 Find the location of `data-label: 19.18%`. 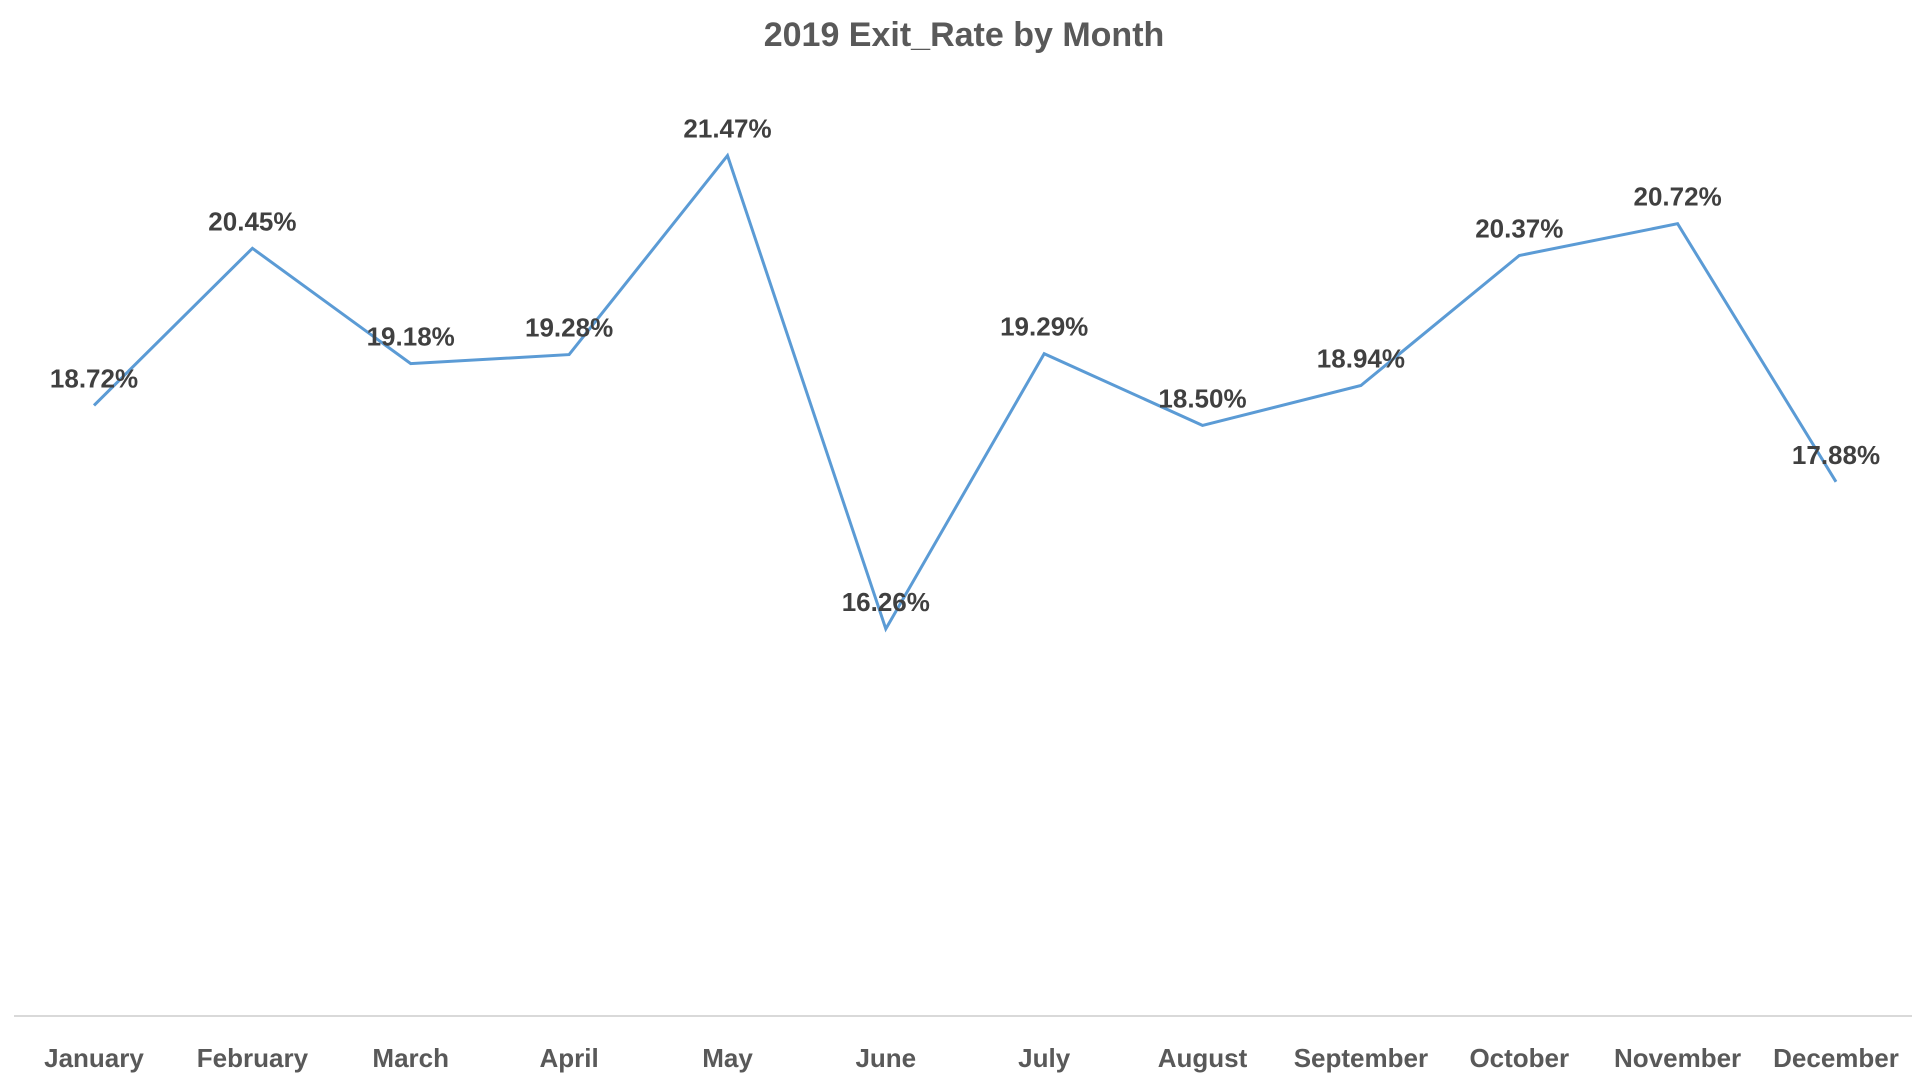

data-label: 19.18% is located at coordinates (411, 337).